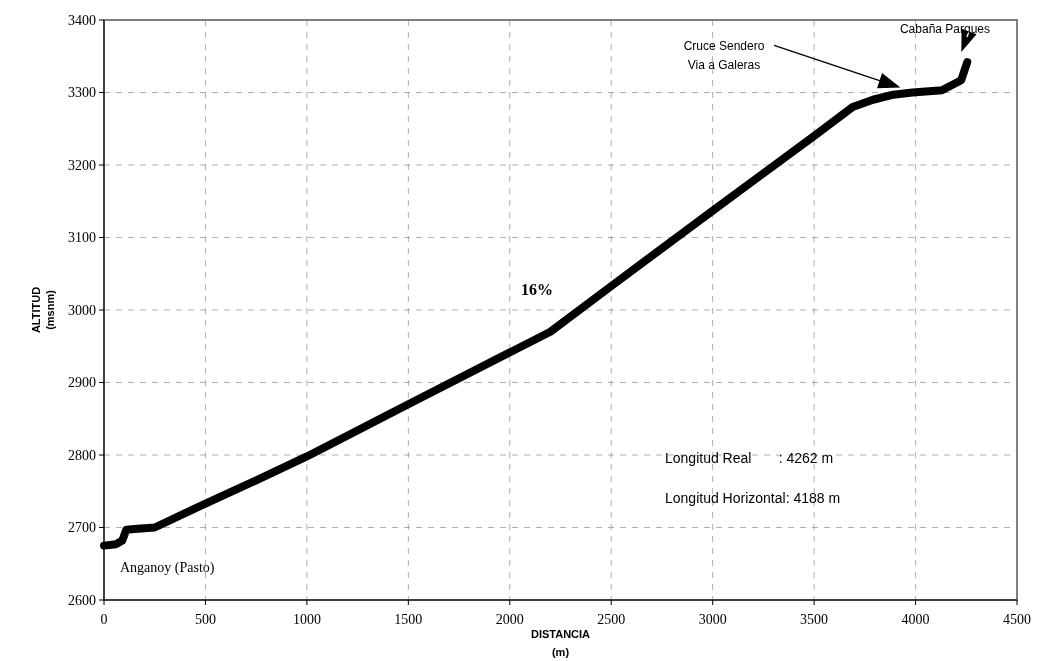 This screenshot has height=661, width=1043. Describe the element at coordinates (306, 619) in the screenshot. I see `x-tick-label: 1000` at that location.